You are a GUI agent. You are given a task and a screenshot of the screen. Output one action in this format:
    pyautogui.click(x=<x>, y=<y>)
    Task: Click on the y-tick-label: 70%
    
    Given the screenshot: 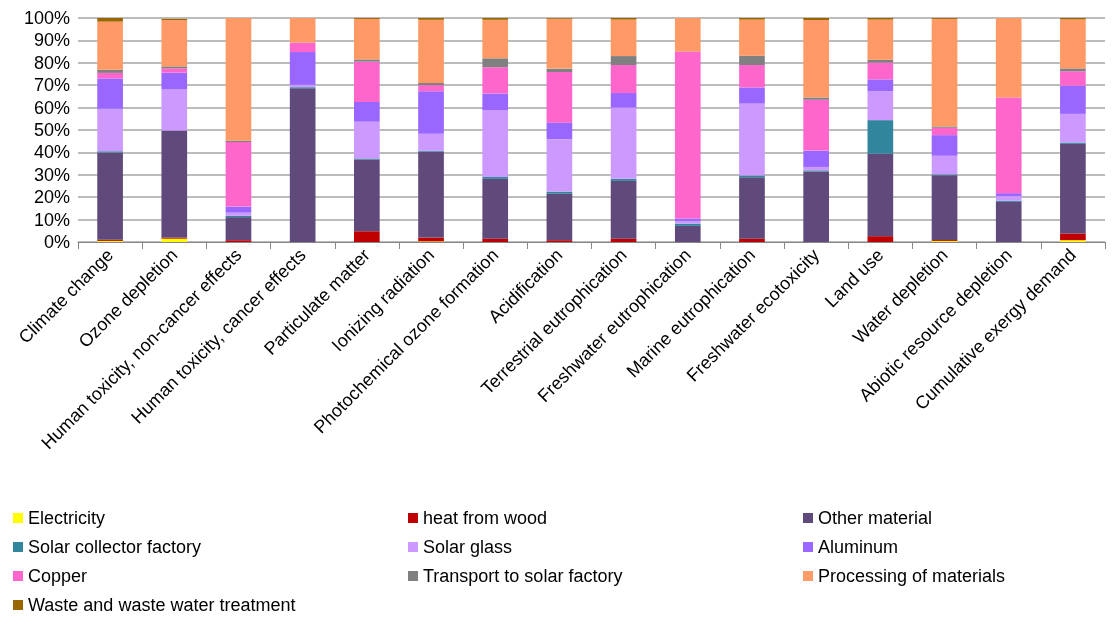 What is the action you would take?
    pyautogui.click(x=51, y=85)
    